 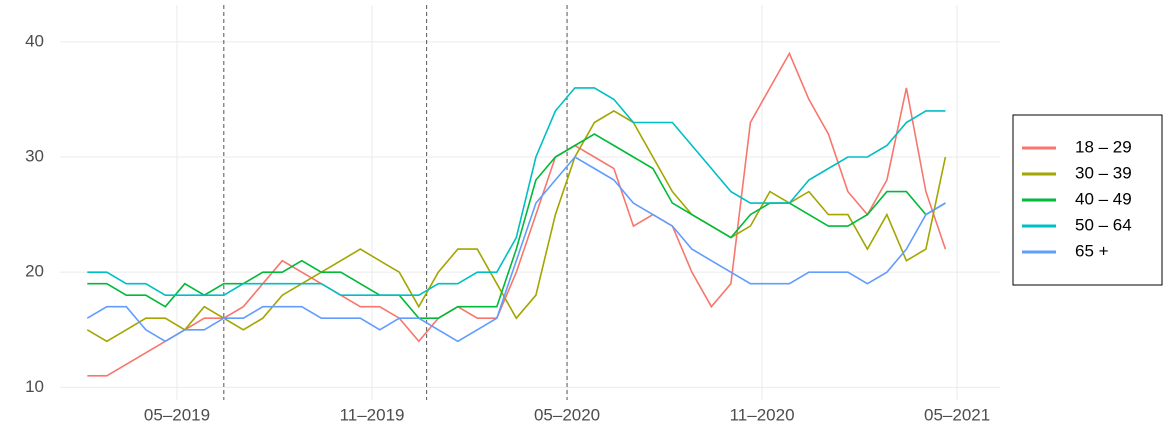 What do you see at coordinates (372, 414) in the screenshot?
I see `x-tick-label: 11–2019` at bounding box center [372, 414].